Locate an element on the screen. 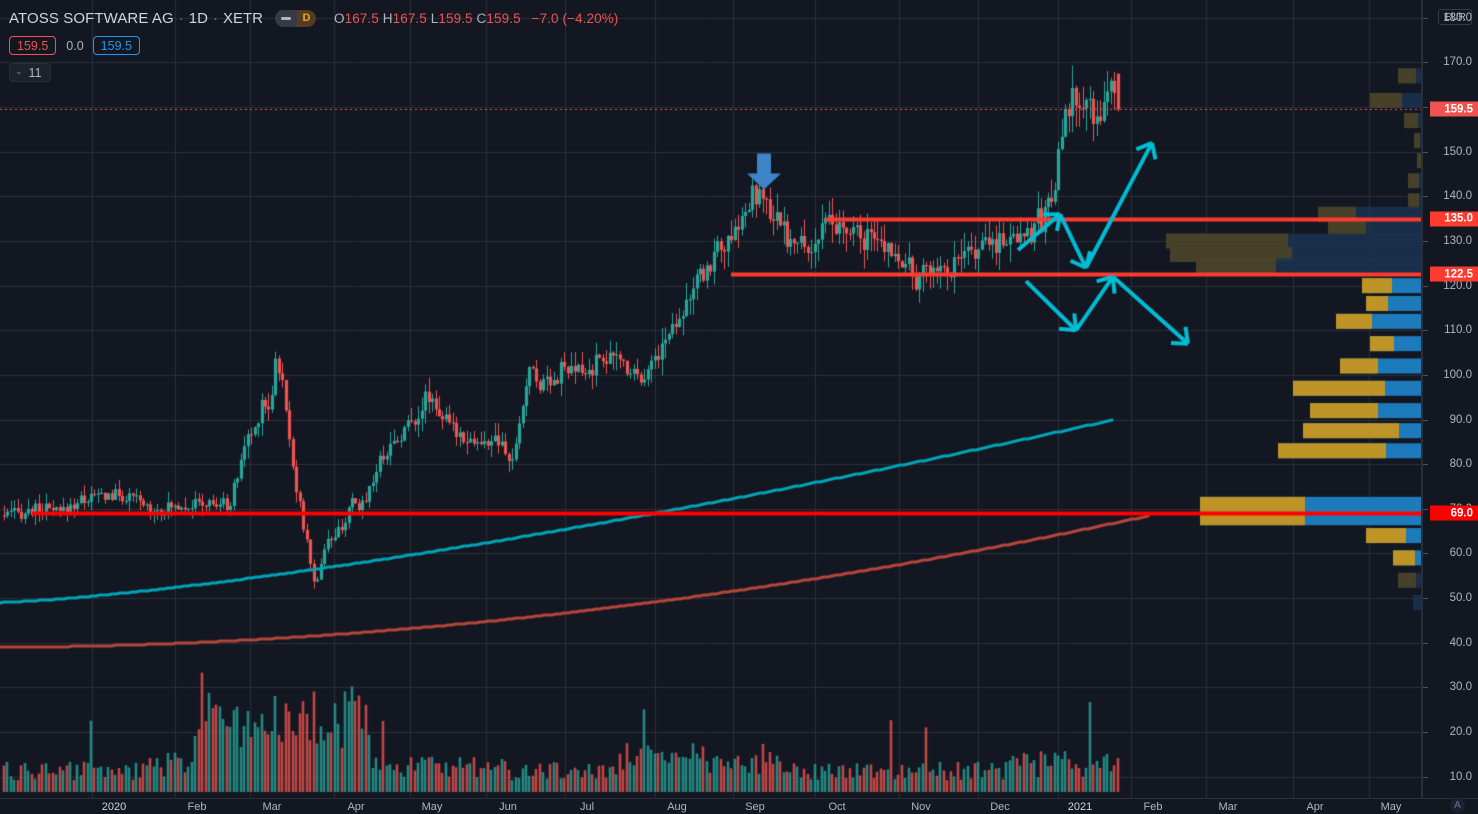  open-value: 167.5 is located at coordinates (361, 18).